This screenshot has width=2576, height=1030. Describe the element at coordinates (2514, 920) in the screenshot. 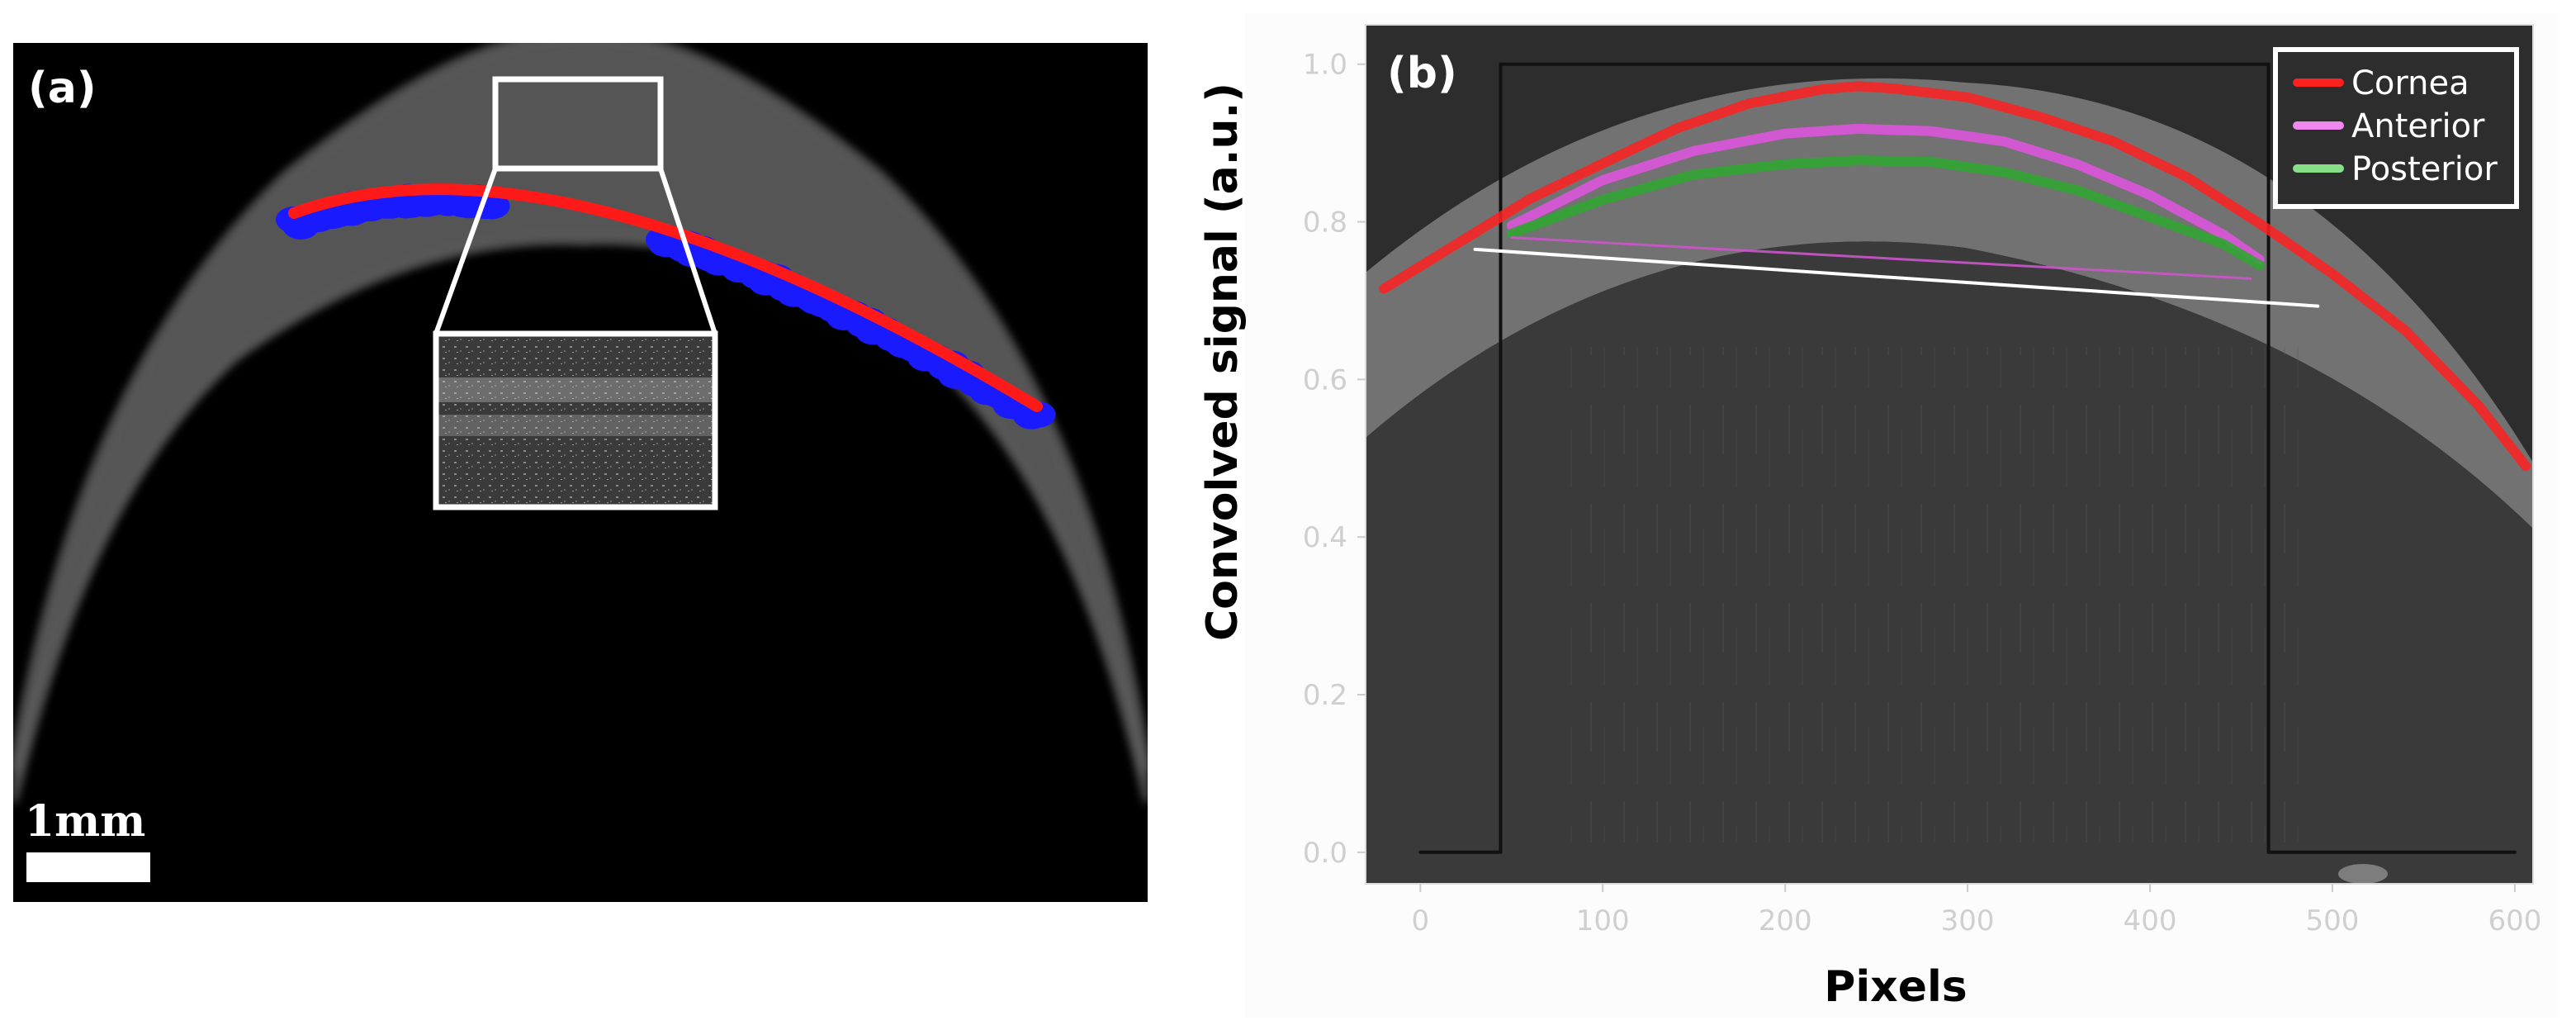

I see `x-tick-label: 600` at that location.